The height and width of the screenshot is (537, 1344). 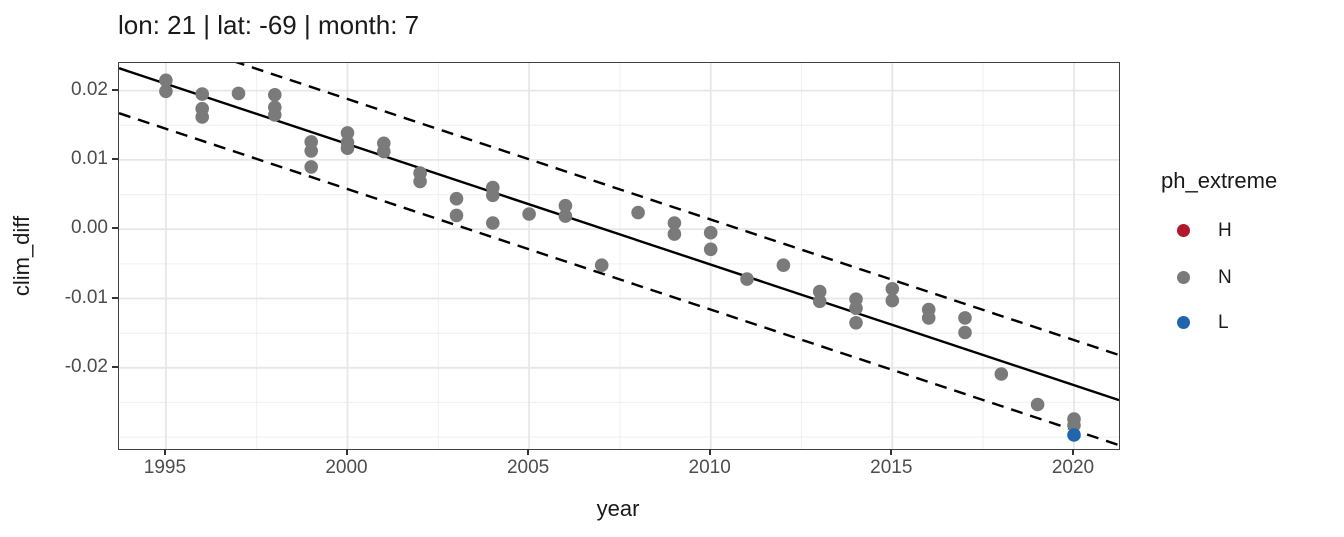 What do you see at coordinates (709, 467) in the screenshot?
I see `x-tick-label: 2010` at bounding box center [709, 467].